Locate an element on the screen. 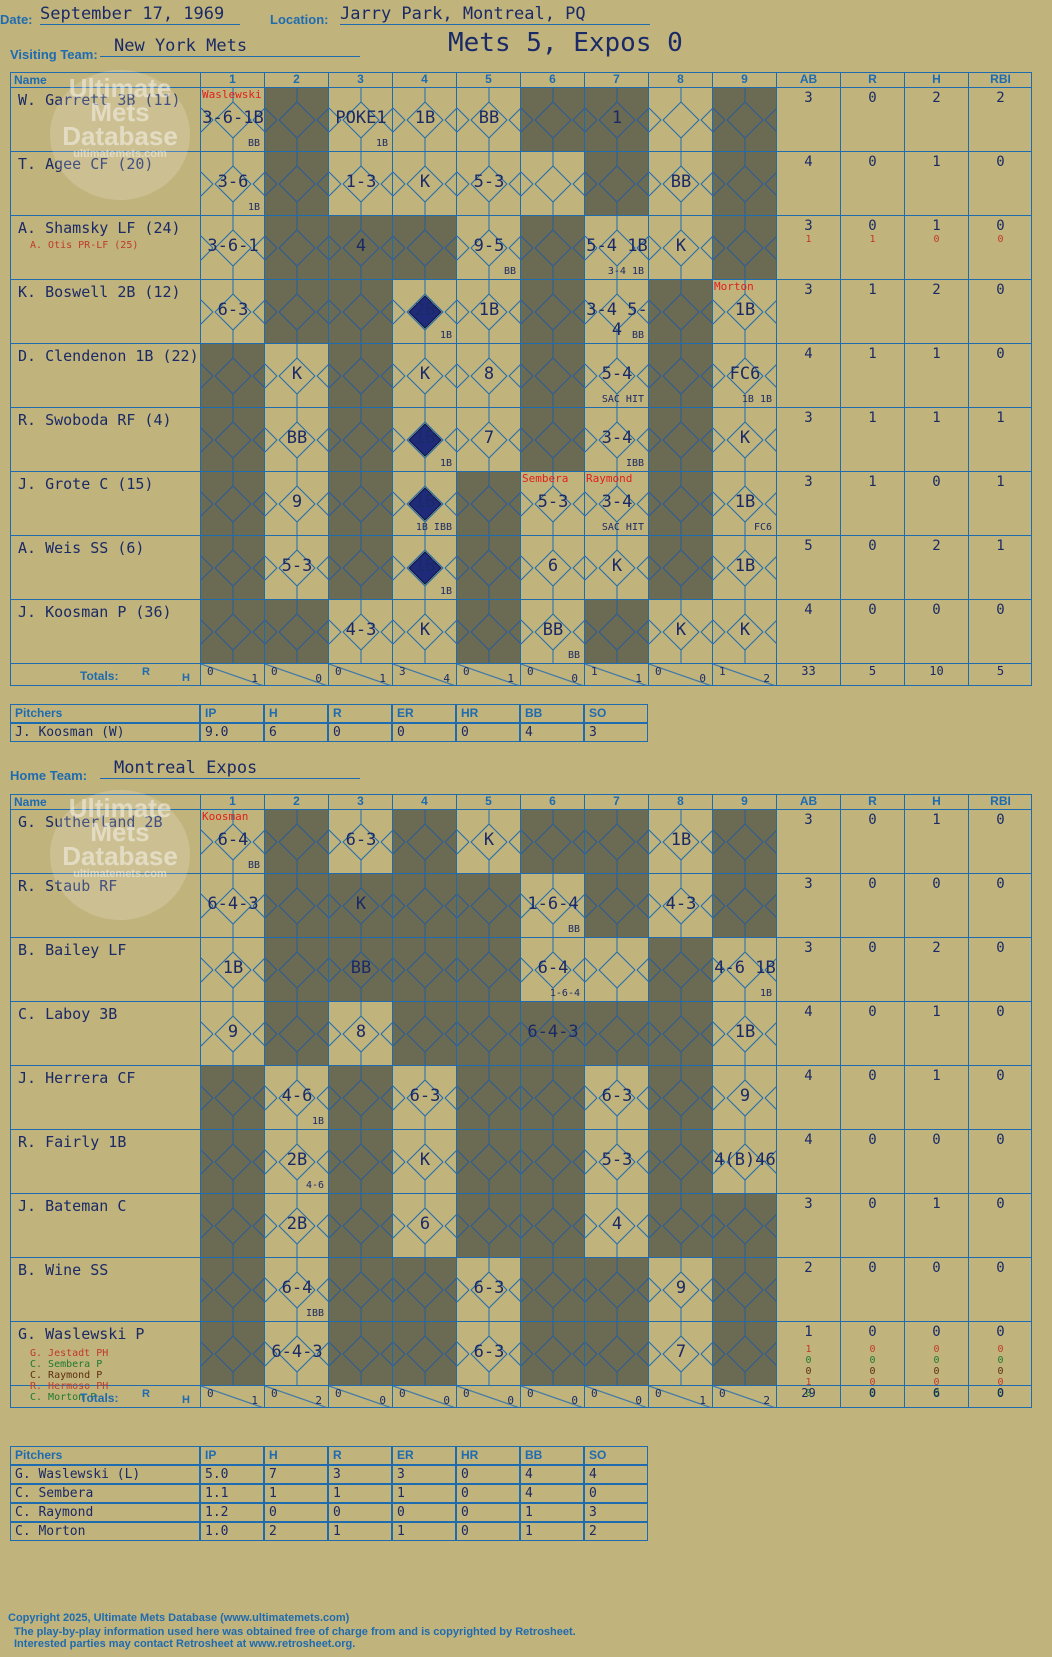  play-notation: 4-6 is located at coordinates (297, 1096).